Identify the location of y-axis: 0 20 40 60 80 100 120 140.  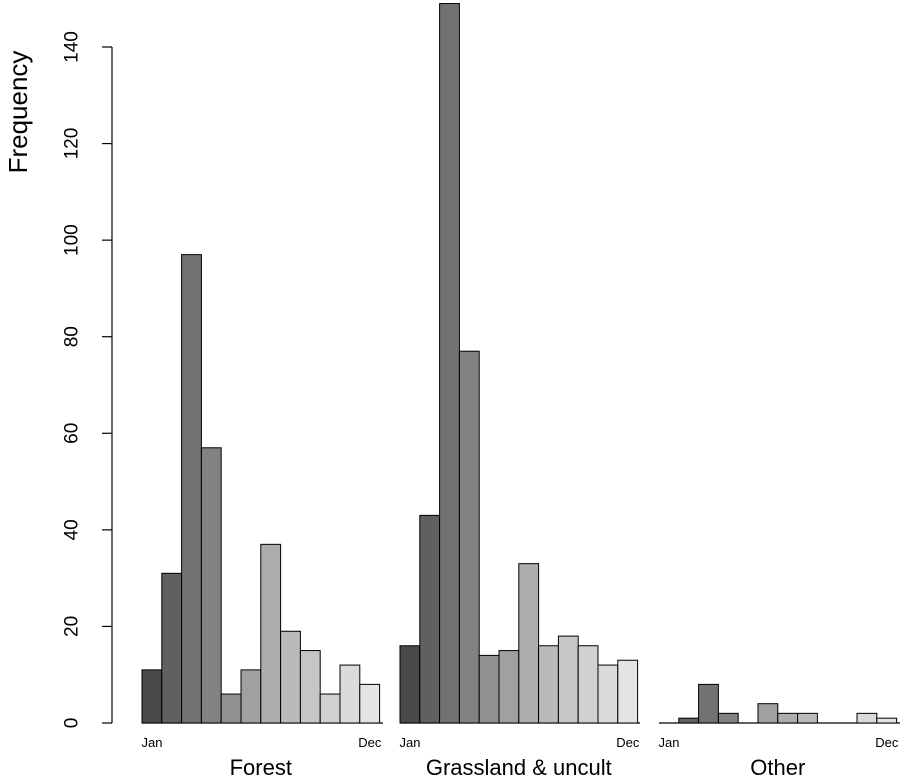
(87, 379).